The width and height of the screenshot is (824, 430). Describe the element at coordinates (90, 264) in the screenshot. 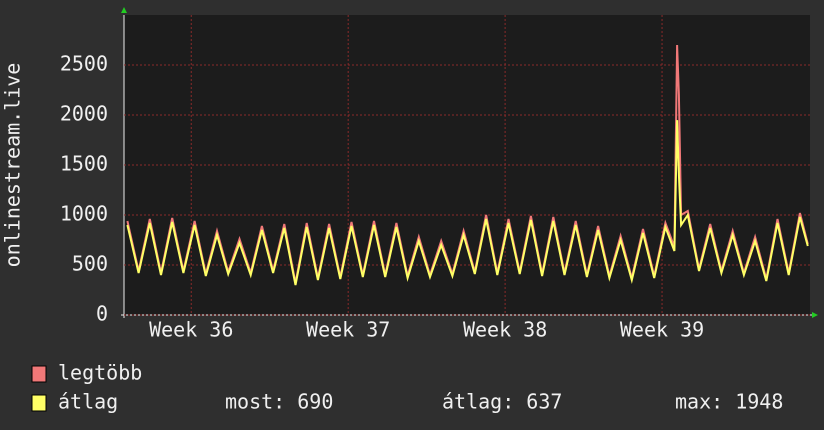

I see `y-tick-label: 500` at that location.